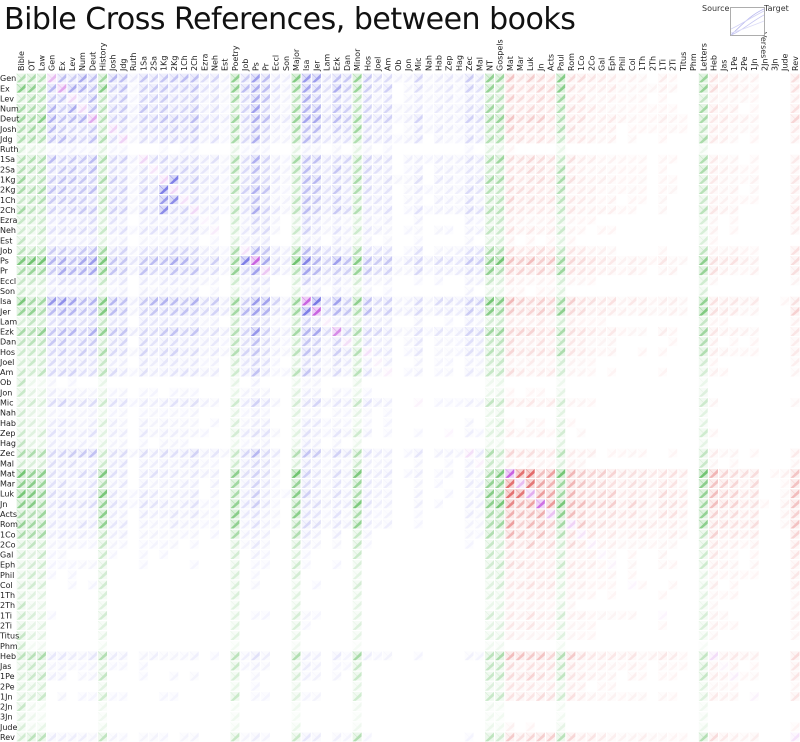  What do you see at coordinates (398, 65) in the screenshot?
I see `column-label: Ob` at bounding box center [398, 65].